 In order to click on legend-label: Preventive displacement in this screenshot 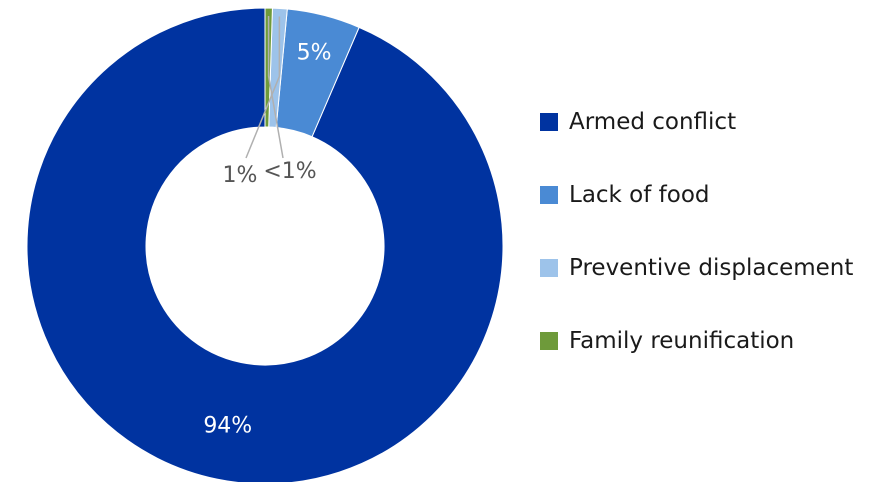, I will do `click(711, 268)`.